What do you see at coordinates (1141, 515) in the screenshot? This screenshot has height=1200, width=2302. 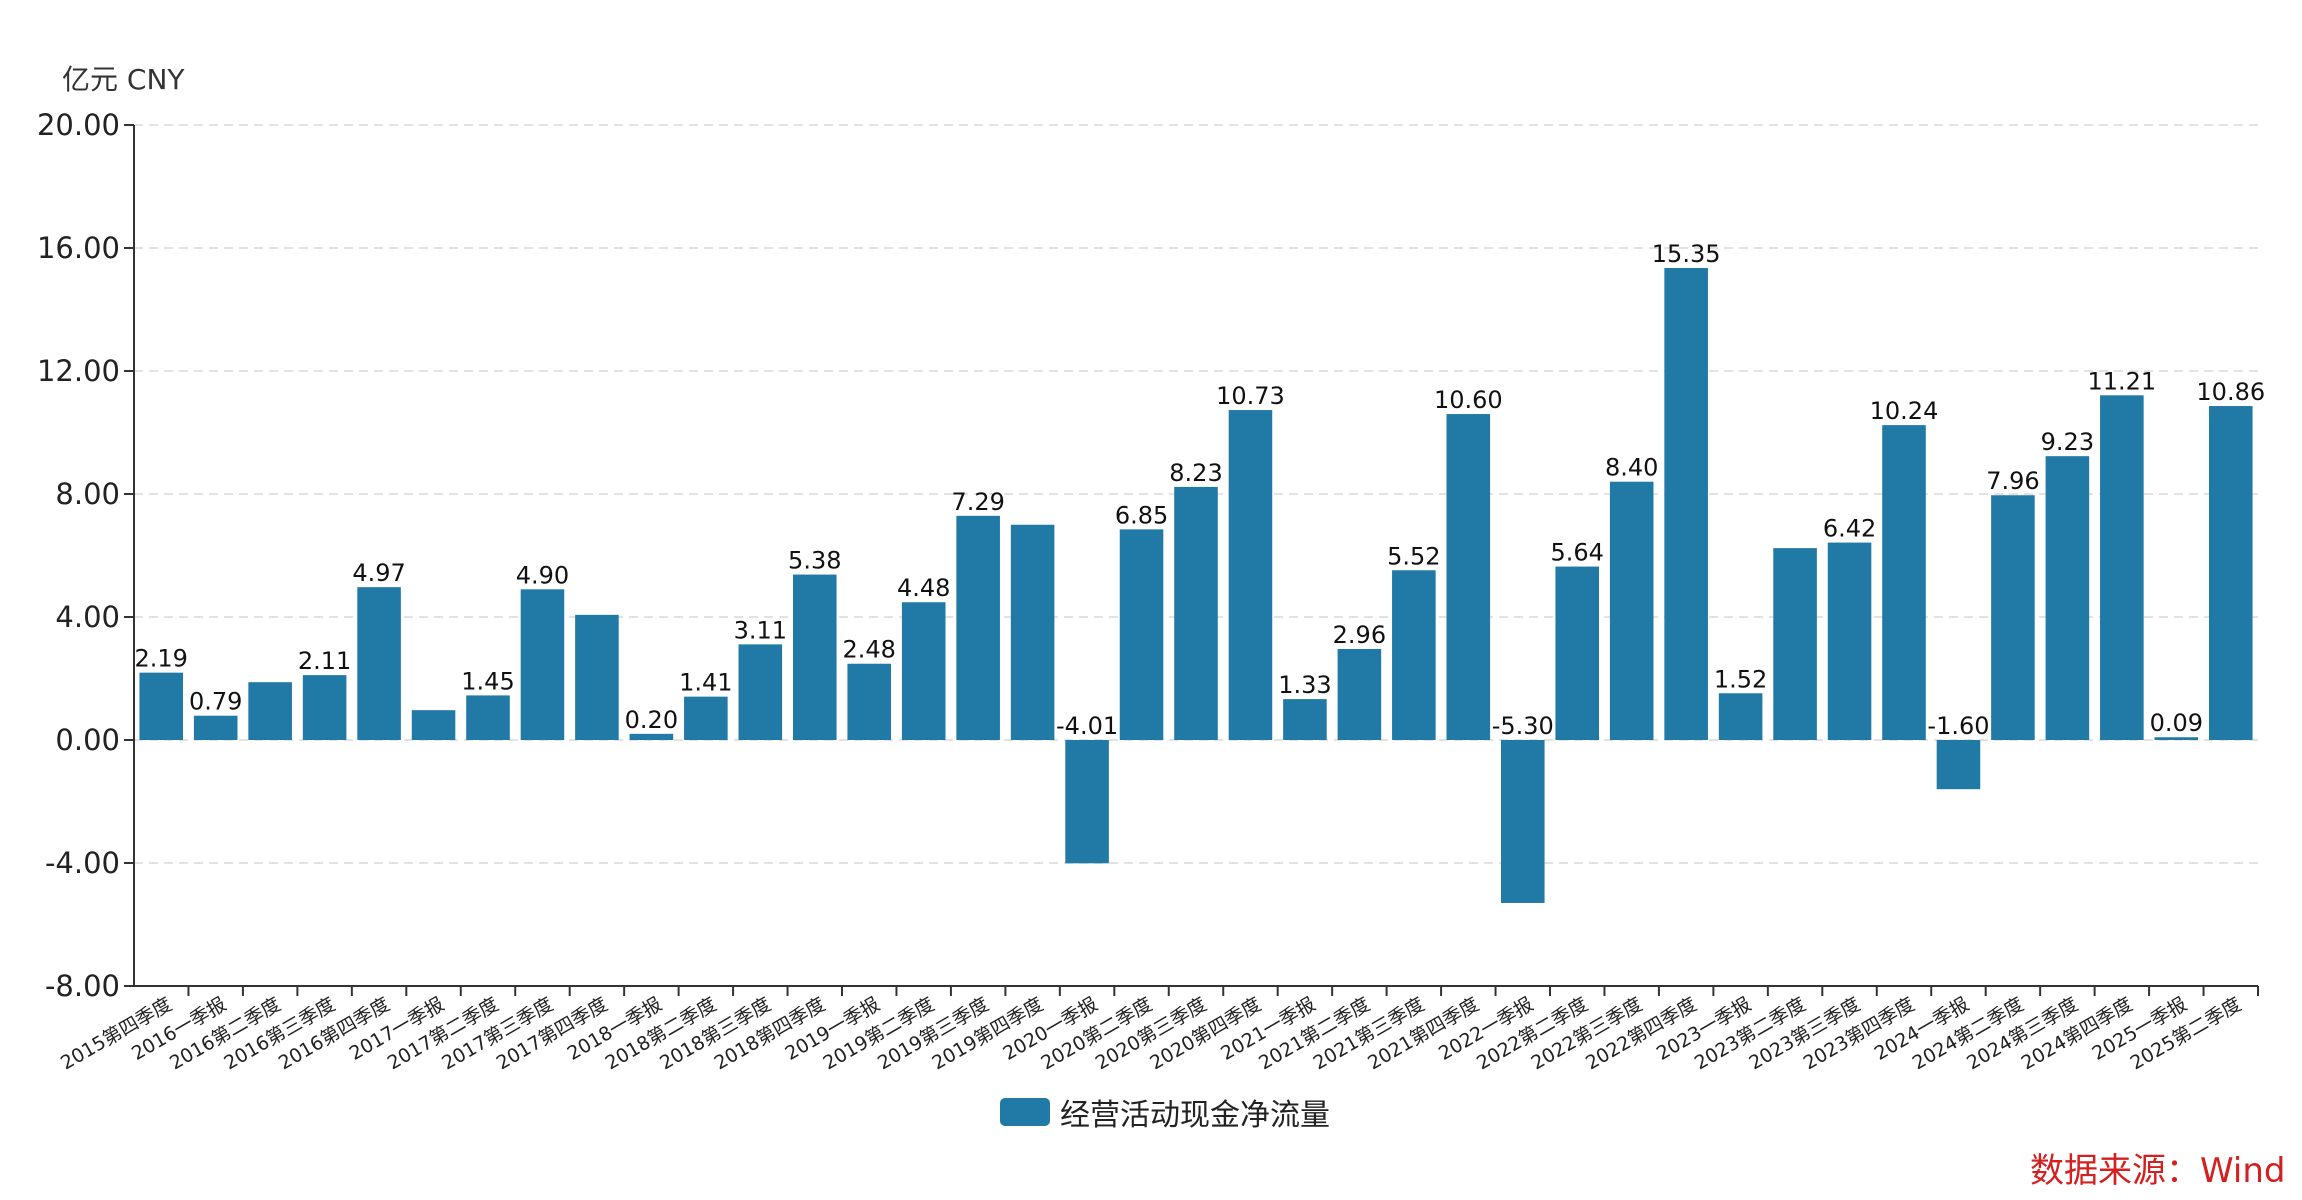 I see `bar-value-label: 6.85` at bounding box center [1141, 515].